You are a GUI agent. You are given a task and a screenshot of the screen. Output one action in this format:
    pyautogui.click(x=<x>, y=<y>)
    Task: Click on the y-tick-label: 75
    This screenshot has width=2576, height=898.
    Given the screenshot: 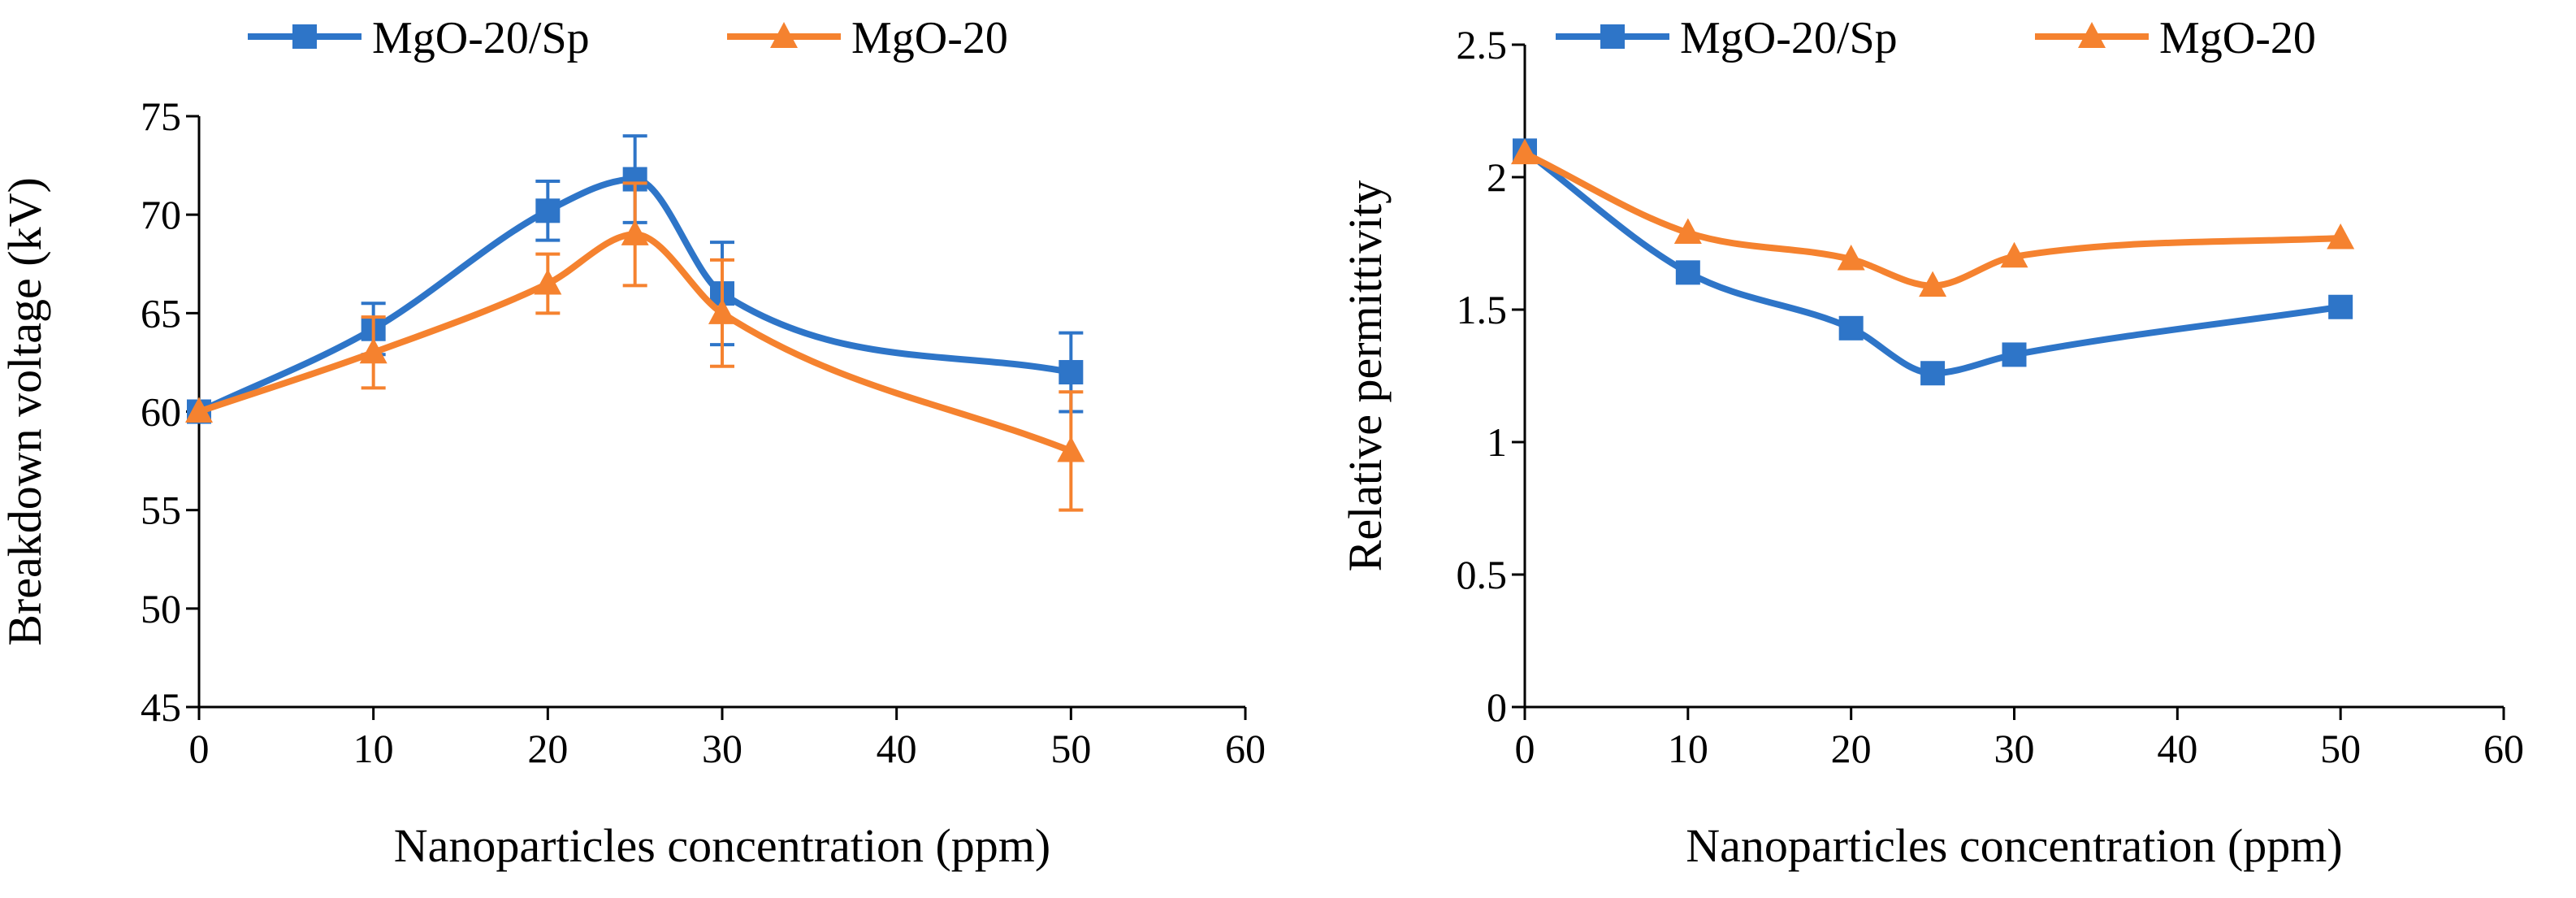 What is the action you would take?
    pyautogui.click(x=161, y=116)
    